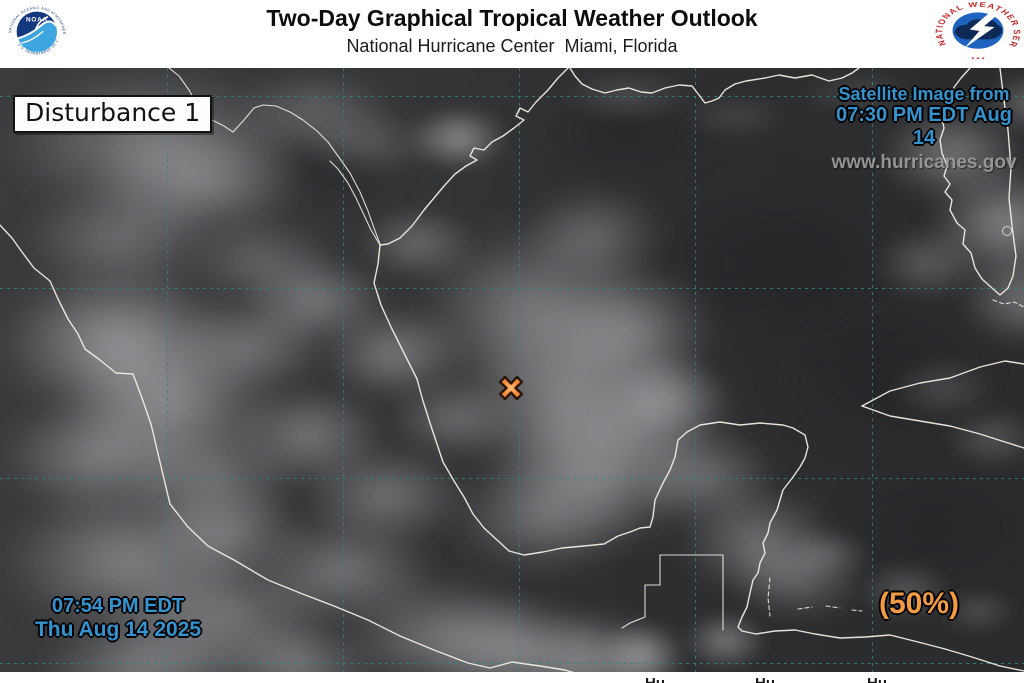 The image size is (1024, 683). What do you see at coordinates (37, 20) in the screenshot?
I see `noaa-label: NOAA` at bounding box center [37, 20].